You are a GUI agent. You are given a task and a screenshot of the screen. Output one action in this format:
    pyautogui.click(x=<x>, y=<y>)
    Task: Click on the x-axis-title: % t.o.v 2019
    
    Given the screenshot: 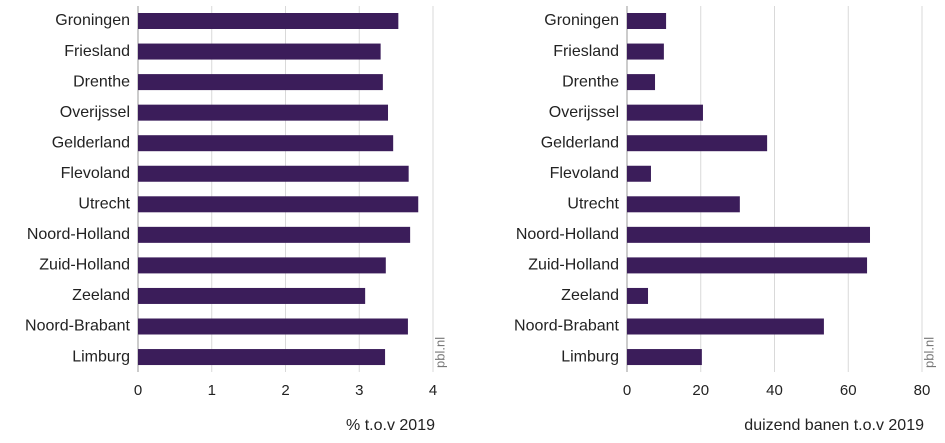 What is the action you would take?
    pyautogui.click(x=390, y=425)
    